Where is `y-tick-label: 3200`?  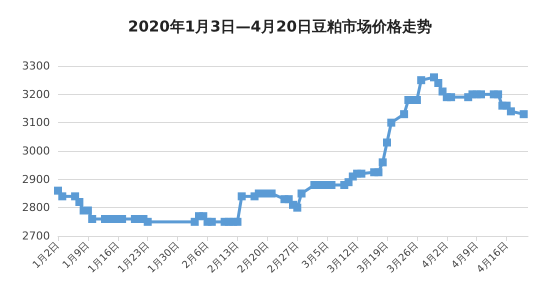 y-tick-label: 3200 is located at coordinates (36, 94).